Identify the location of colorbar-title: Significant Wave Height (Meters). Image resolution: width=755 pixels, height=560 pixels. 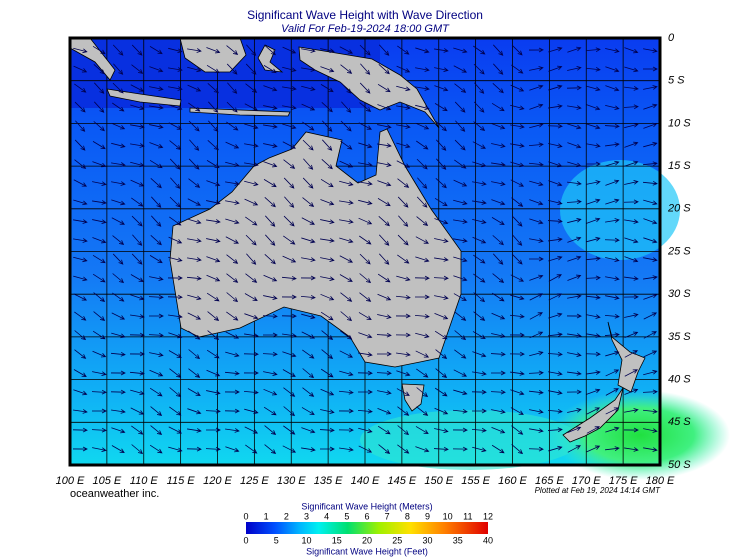
(366, 506).